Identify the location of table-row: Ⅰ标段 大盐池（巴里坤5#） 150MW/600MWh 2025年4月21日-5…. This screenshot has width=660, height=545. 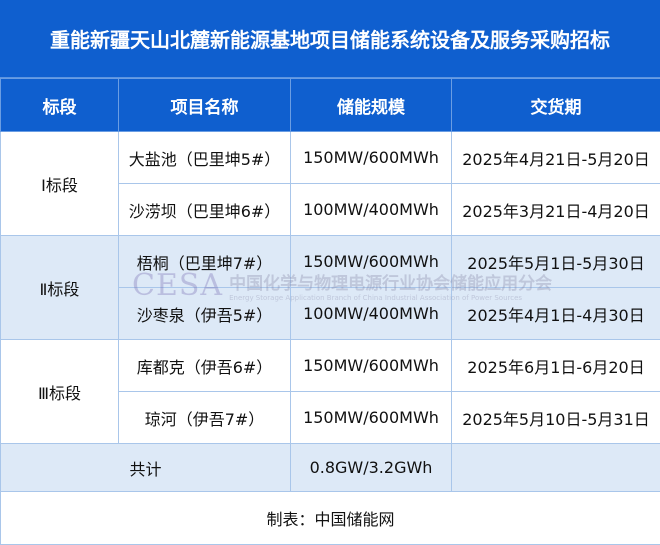
(330, 158).